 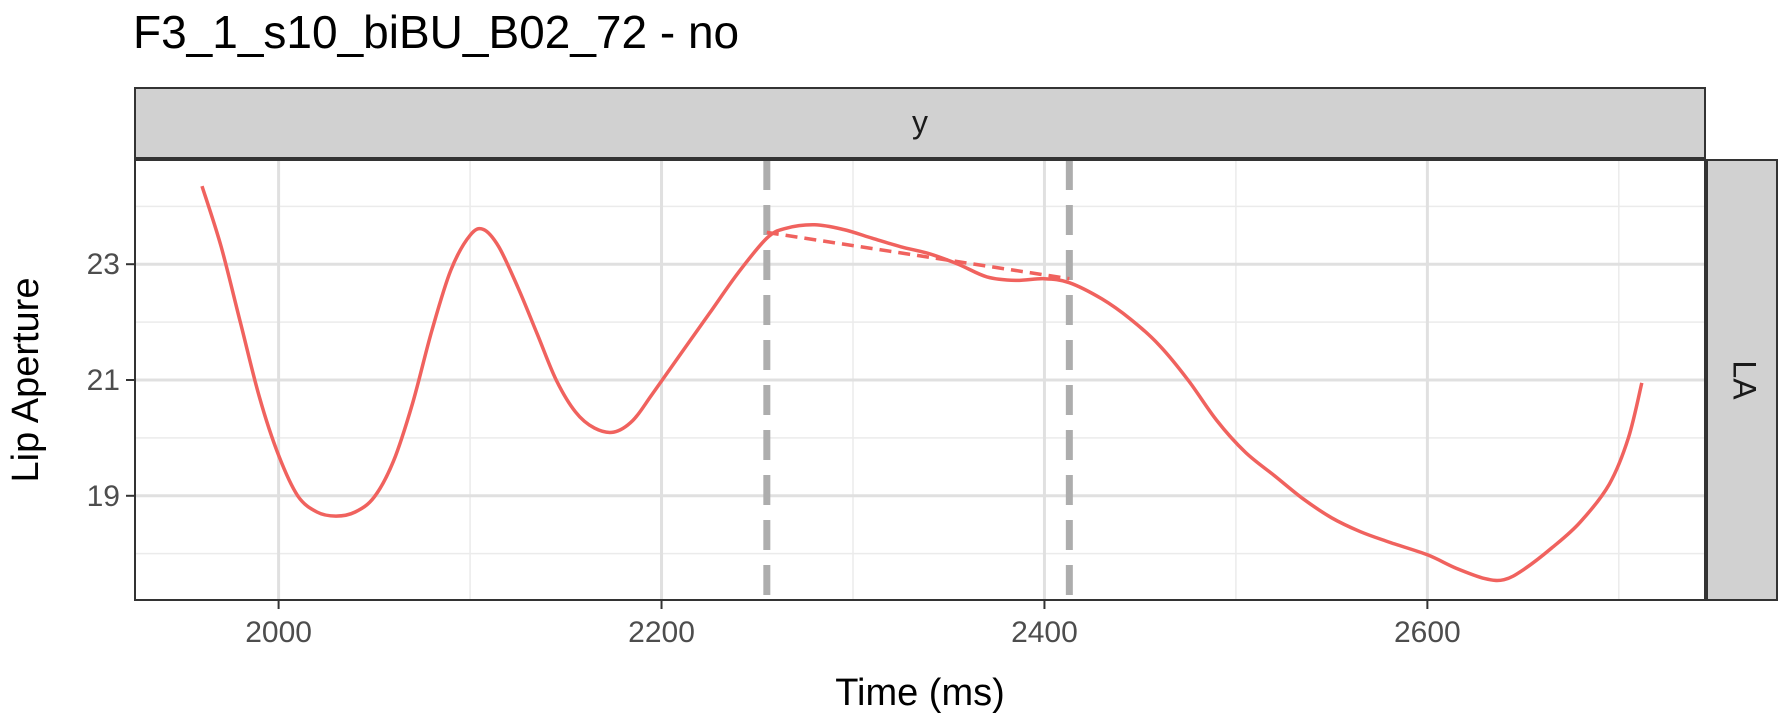 What do you see at coordinates (1044, 632) in the screenshot?
I see `x-tick-label: 2400` at bounding box center [1044, 632].